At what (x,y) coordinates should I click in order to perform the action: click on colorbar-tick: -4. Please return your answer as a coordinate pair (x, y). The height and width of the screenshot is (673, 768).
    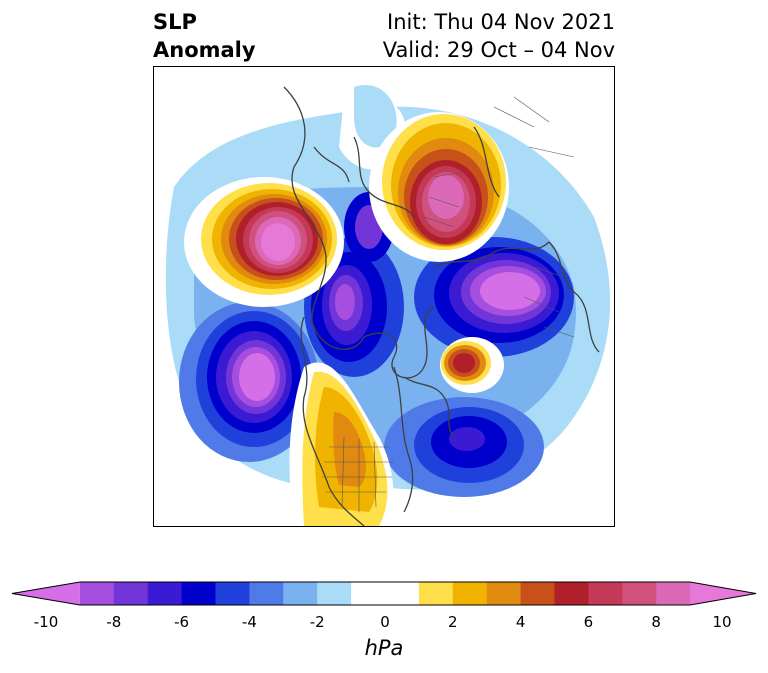
    Looking at the image, I should click on (249, 622).